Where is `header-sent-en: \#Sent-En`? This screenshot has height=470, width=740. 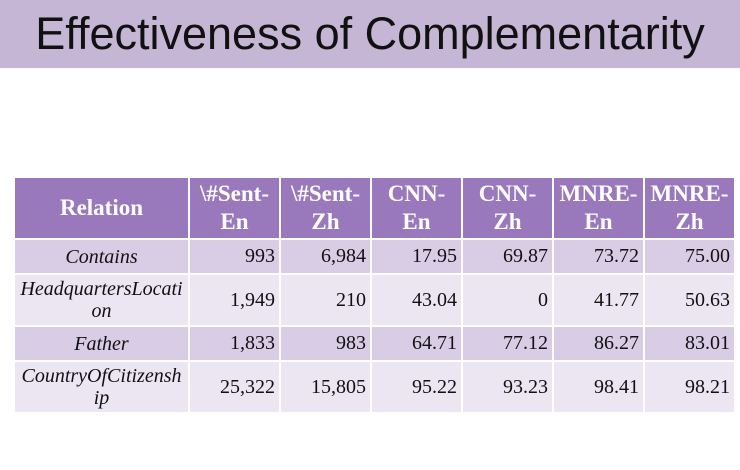 header-sent-en: \#Sent-En is located at coordinates (234, 208).